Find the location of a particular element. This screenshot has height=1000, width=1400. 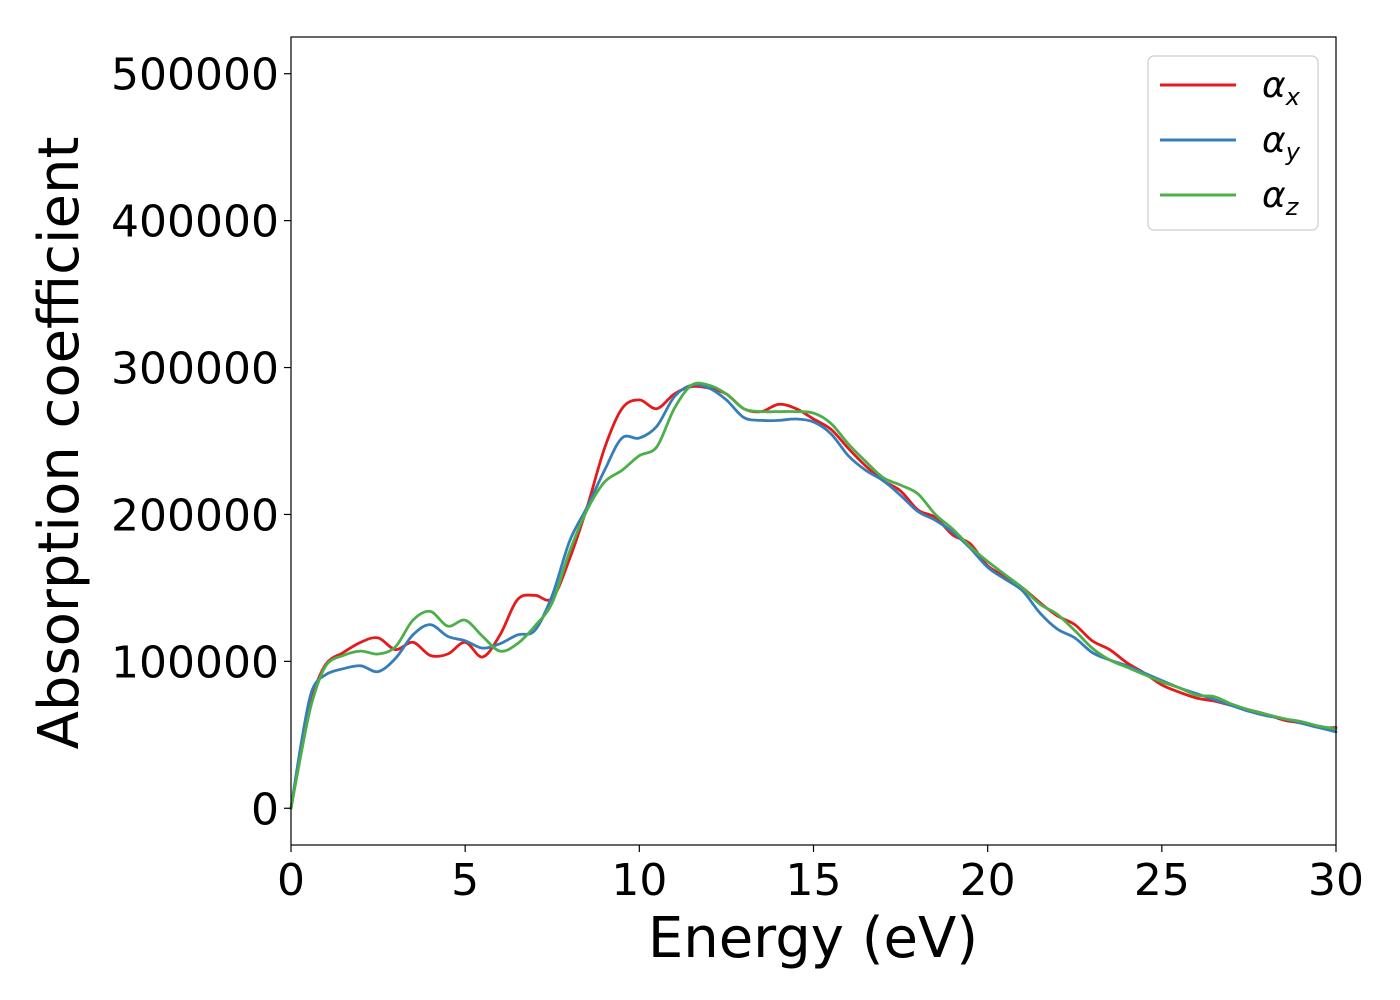

x-tick-label: 5 is located at coordinates (465, 880).